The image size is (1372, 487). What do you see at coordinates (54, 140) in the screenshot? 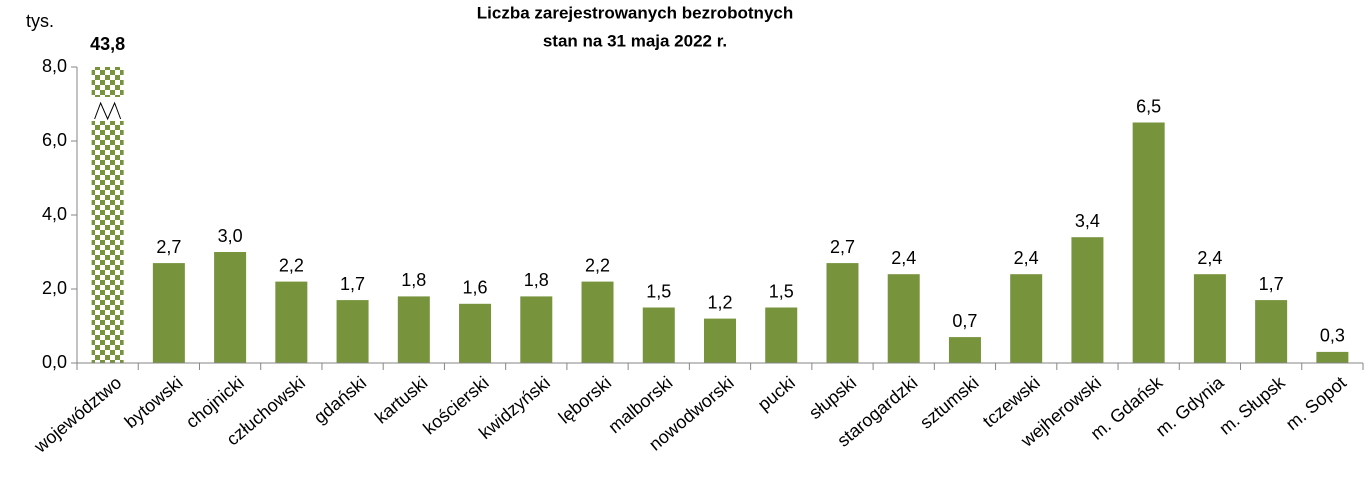
I see `y-tick-label: 6,0` at bounding box center [54, 140].